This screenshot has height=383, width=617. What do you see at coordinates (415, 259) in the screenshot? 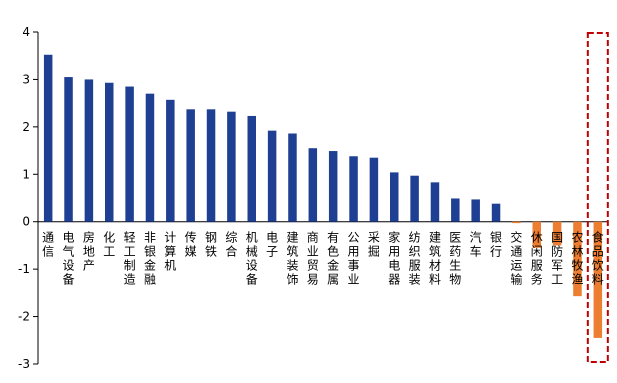
I see `category-label: 纺织服装` at bounding box center [415, 259].